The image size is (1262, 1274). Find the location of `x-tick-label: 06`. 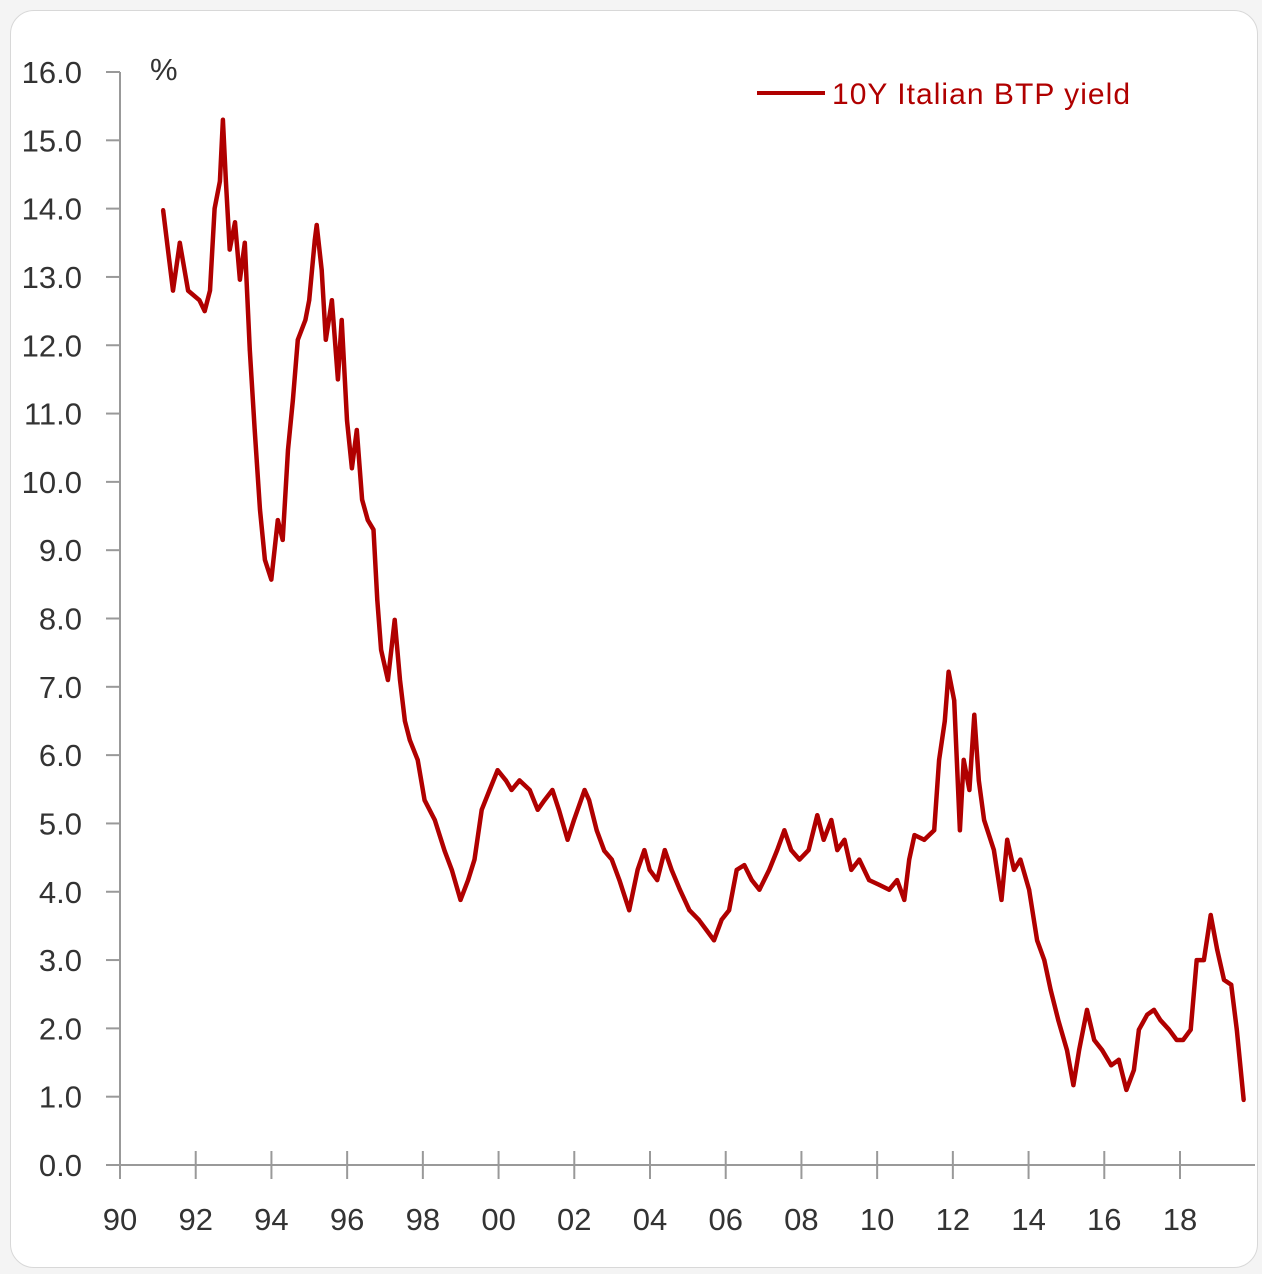

x-tick-label: 06 is located at coordinates (725, 1219).